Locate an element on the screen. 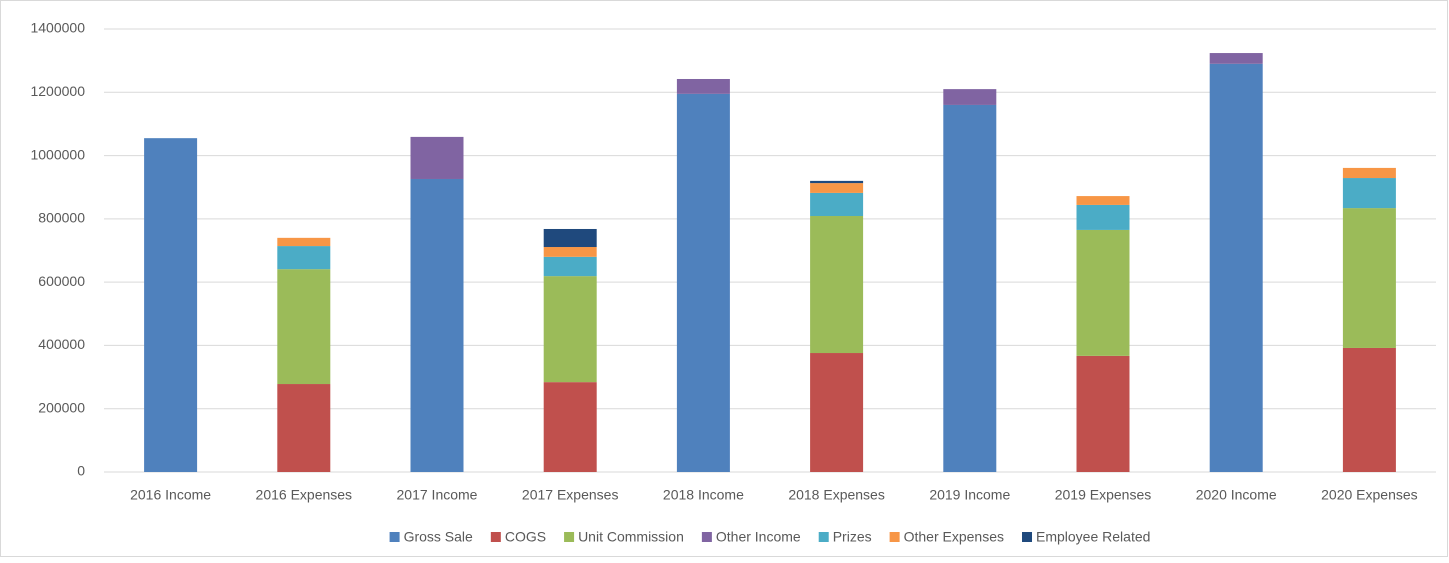 This screenshot has height=563, width=1449. y-tick-label: 400000 is located at coordinates (61, 344).